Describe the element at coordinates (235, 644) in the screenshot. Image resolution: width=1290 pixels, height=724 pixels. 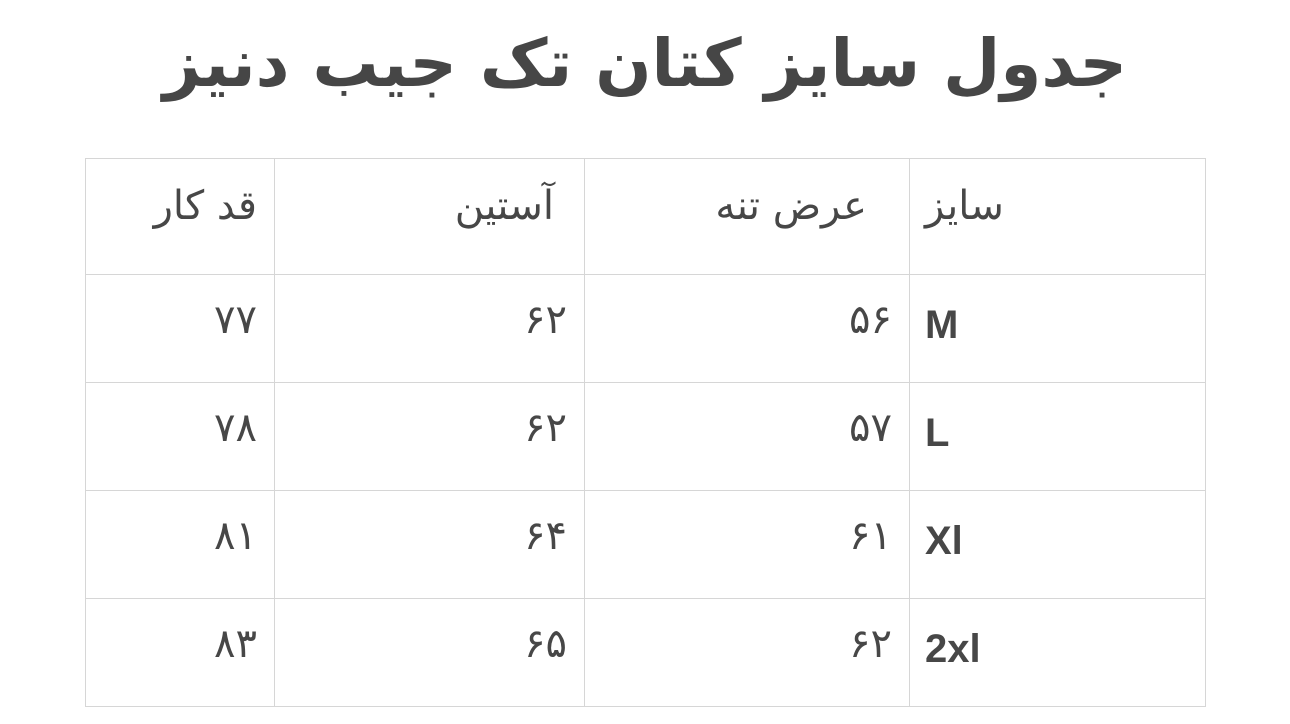
I see `cell-text: ۸۳` at that location.